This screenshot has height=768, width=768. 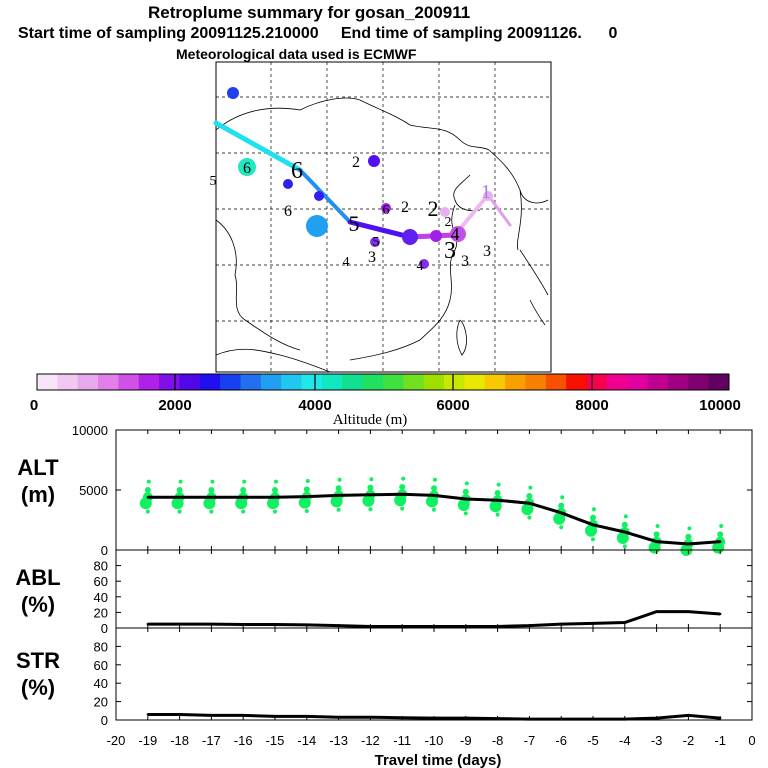 What do you see at coordinates (179, 740) in the screenshot?
I see `x-tick-label: -18` at bounding box center [179, 740].